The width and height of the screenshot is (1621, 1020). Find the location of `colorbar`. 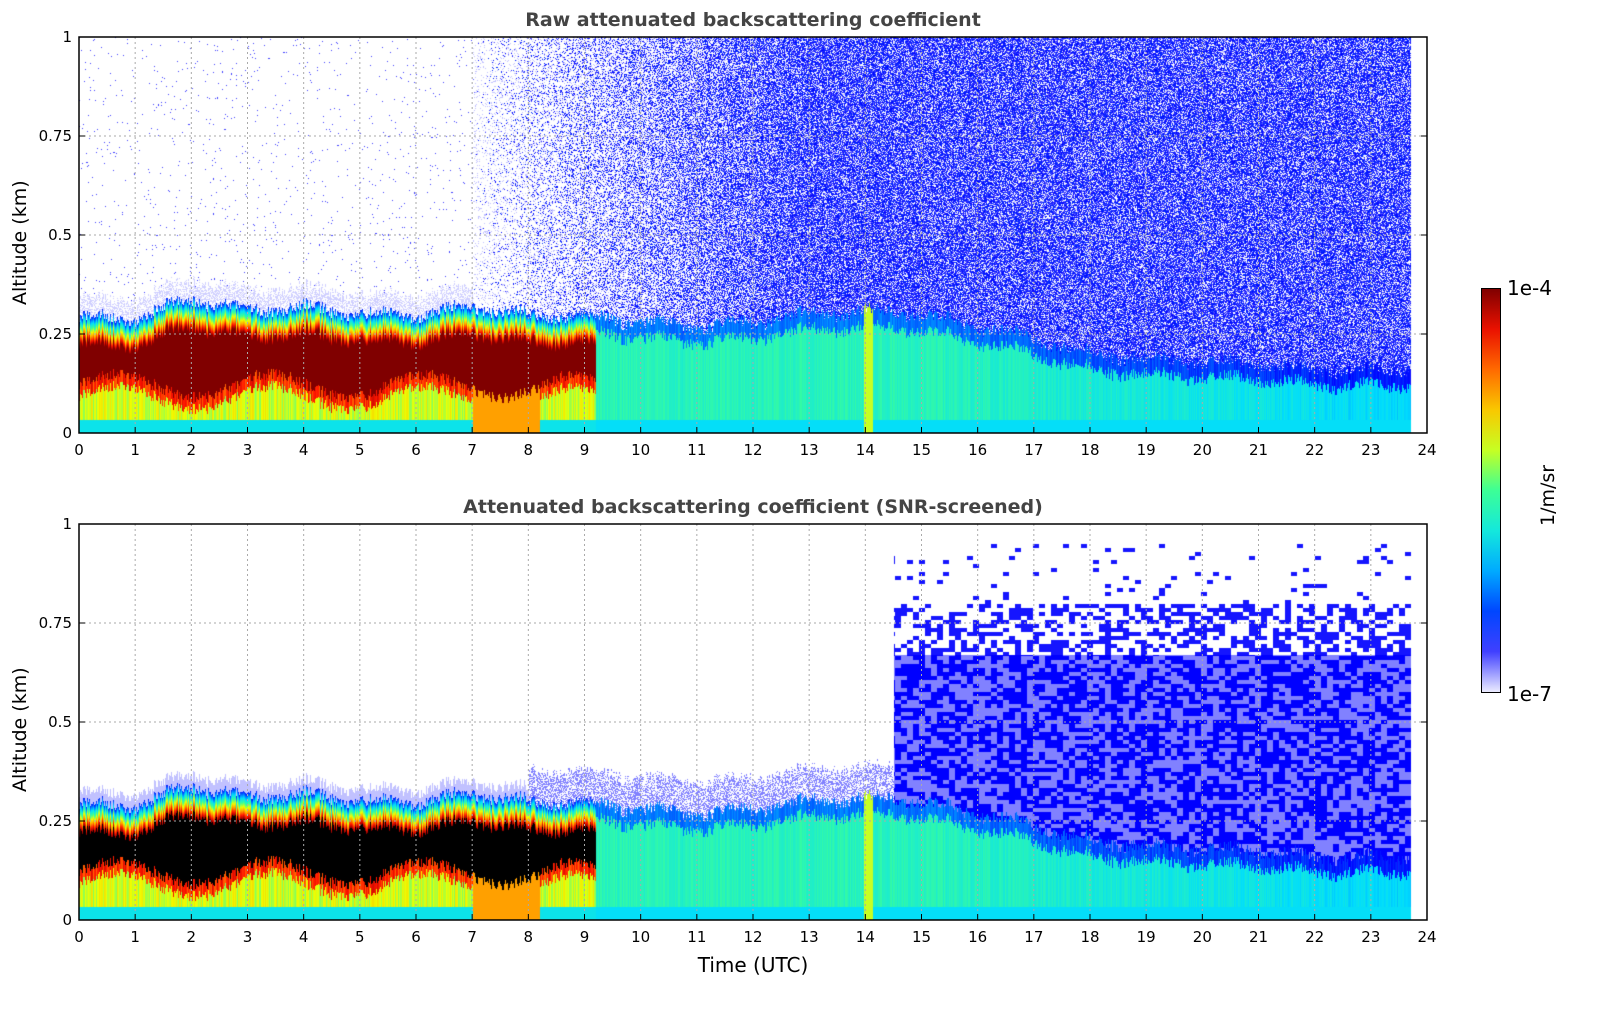

colorbar is located at coordinates (1491, 490).